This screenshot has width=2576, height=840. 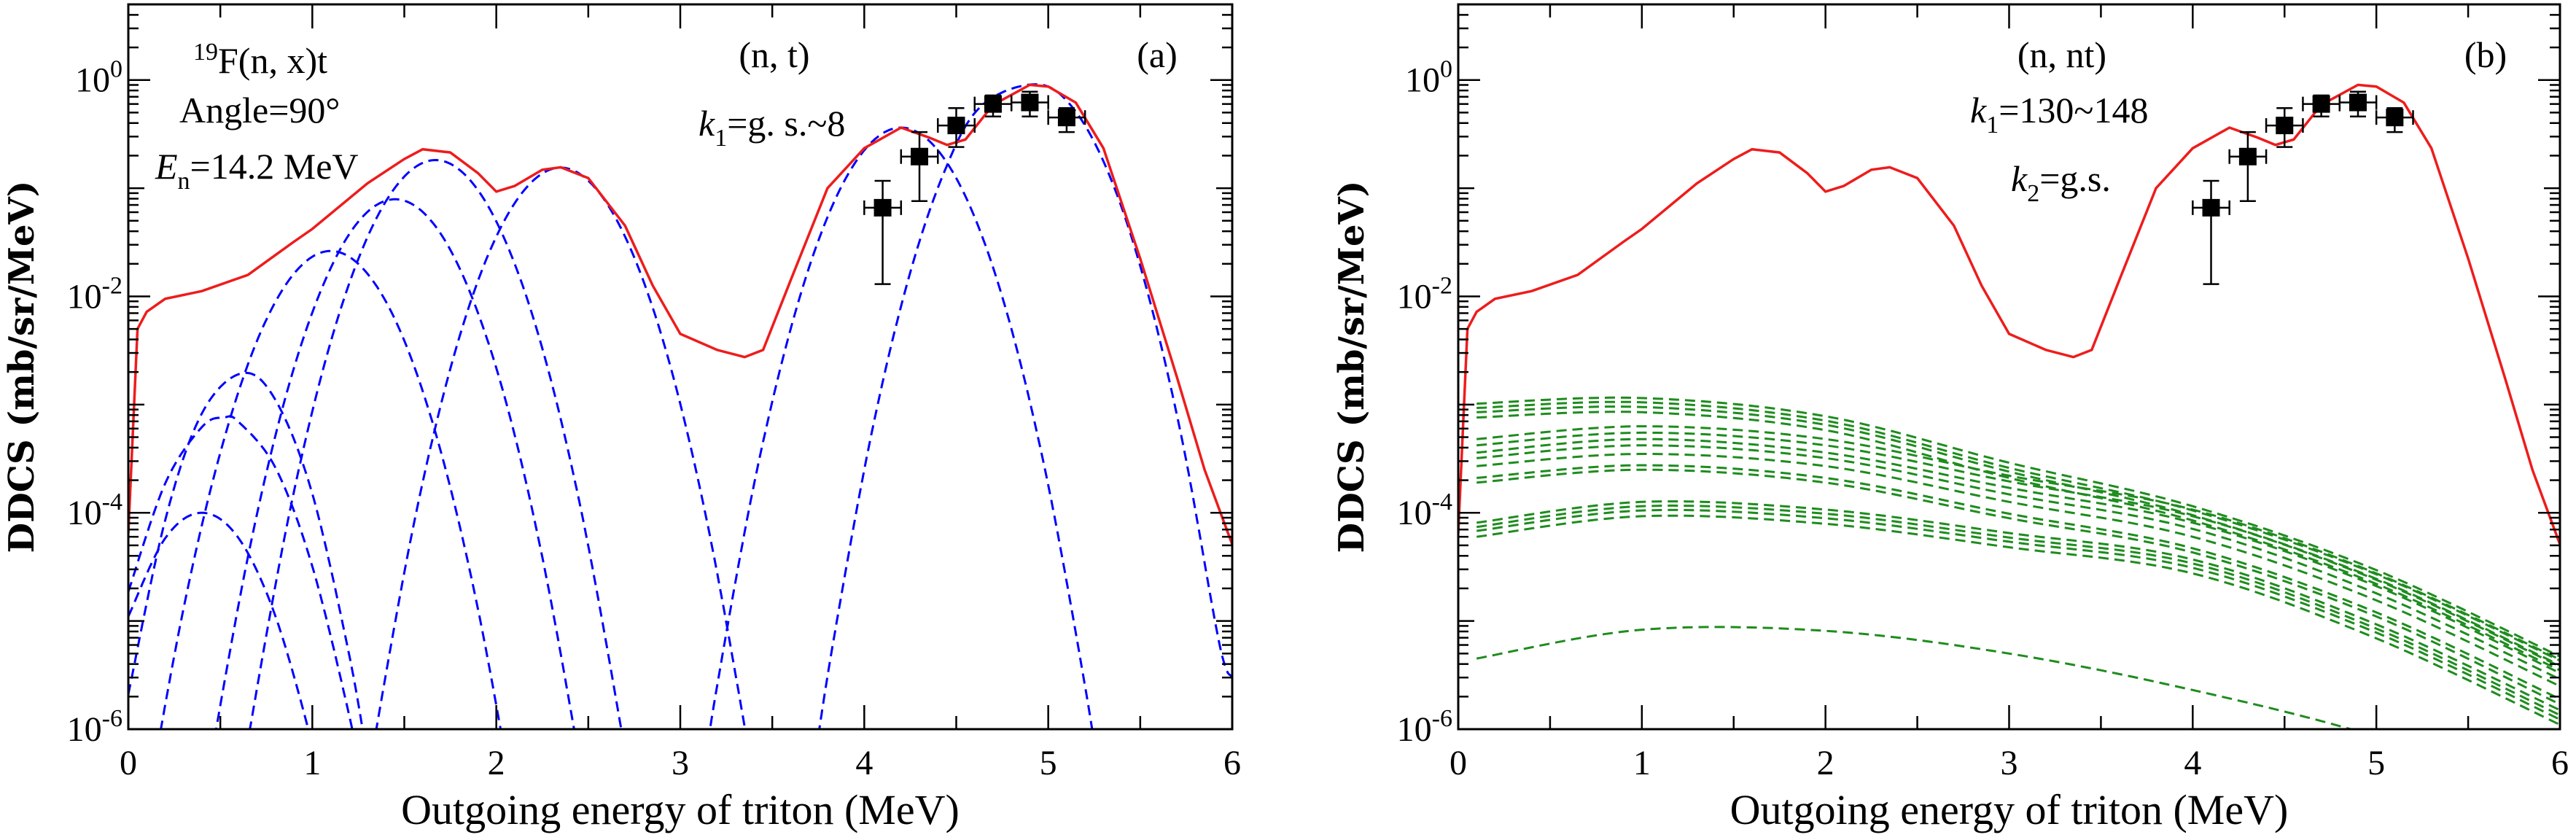 I want to click on k2-label: k2=g.s., so click(x=2061, y=182).